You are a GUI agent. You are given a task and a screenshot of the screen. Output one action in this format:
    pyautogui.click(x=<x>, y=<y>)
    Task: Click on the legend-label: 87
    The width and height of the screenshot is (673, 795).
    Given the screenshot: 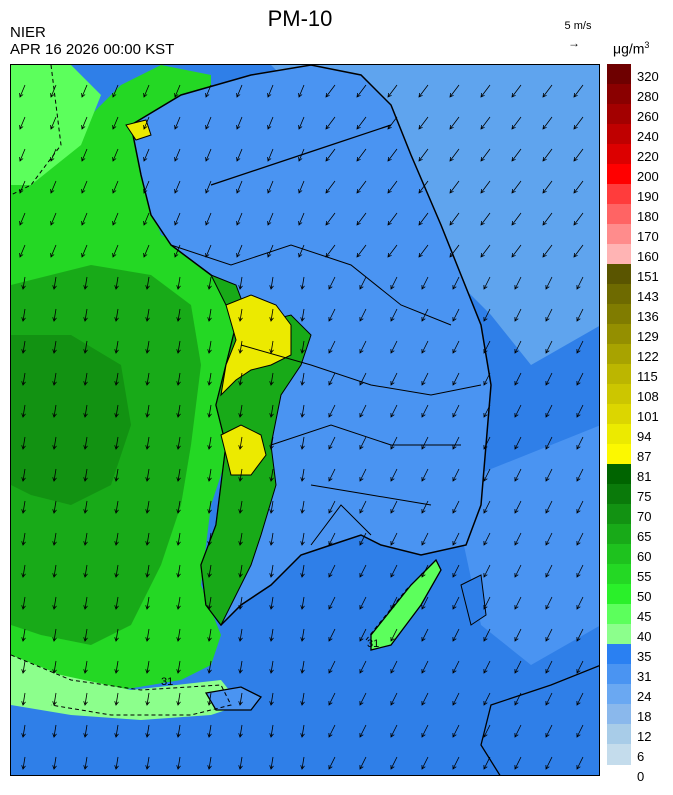 What is the action you would take?
    pyautogui.click(x=644, y=456)
    